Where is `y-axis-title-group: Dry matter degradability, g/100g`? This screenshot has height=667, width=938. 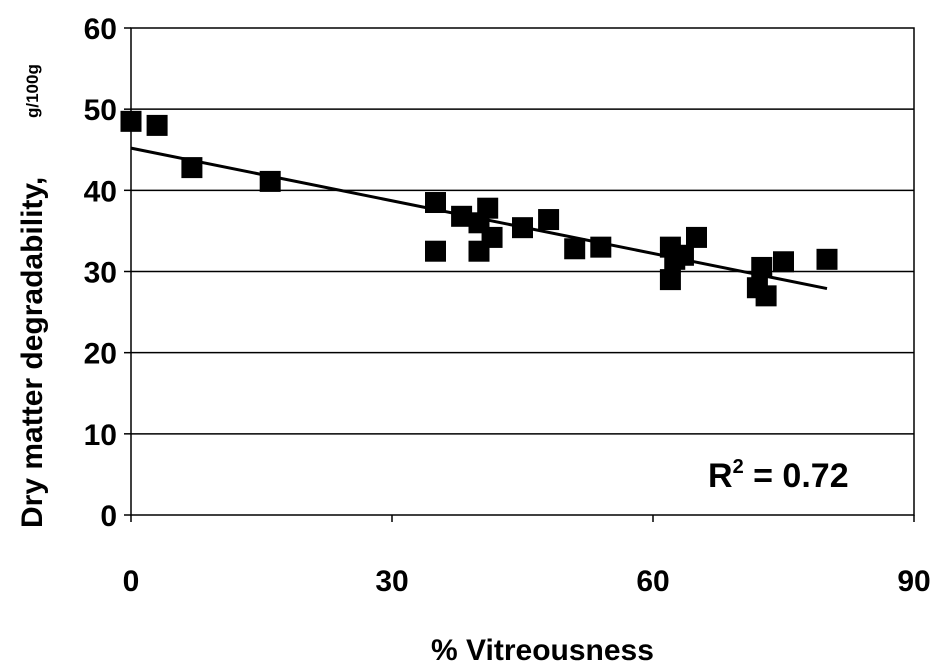
y-axis-title-group: Dry matter degradability, g/100g is located at coordinates (32, 296).